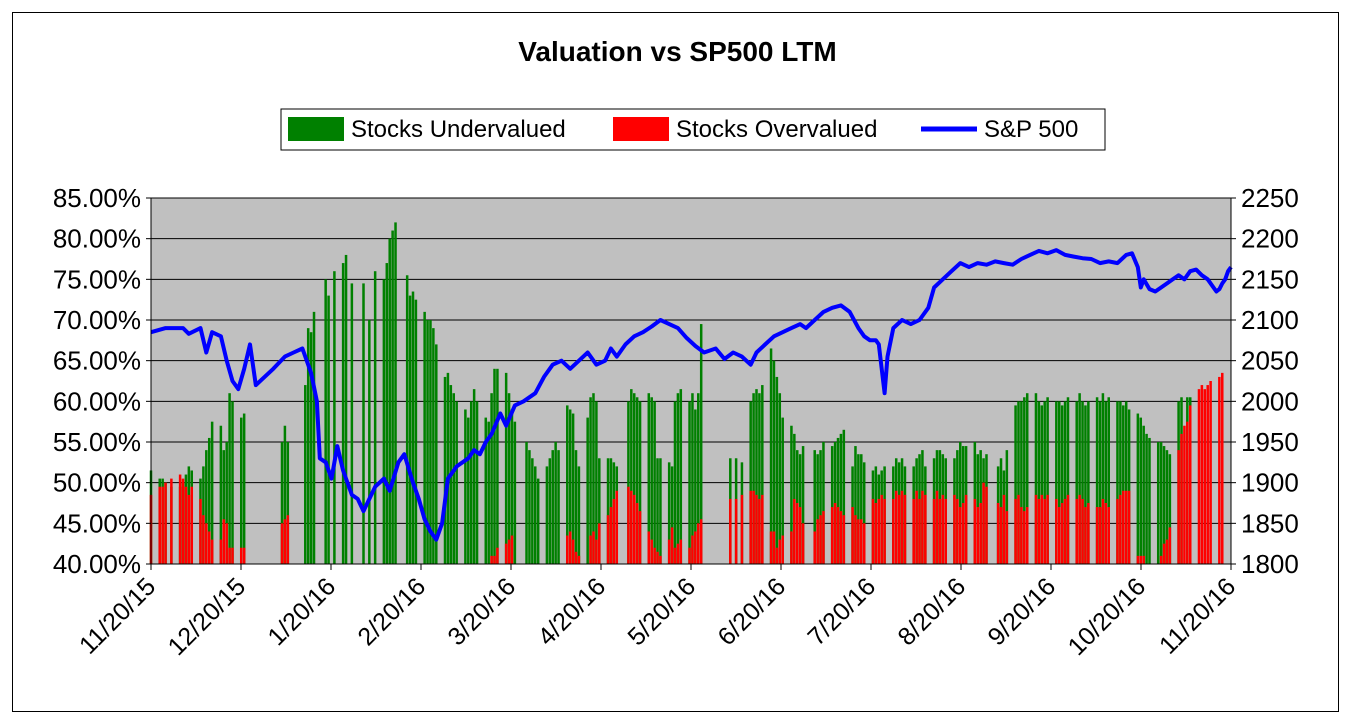 The image size is (1355, 726). I want to click on right-tick-label: 1900, so click(1270, 483).